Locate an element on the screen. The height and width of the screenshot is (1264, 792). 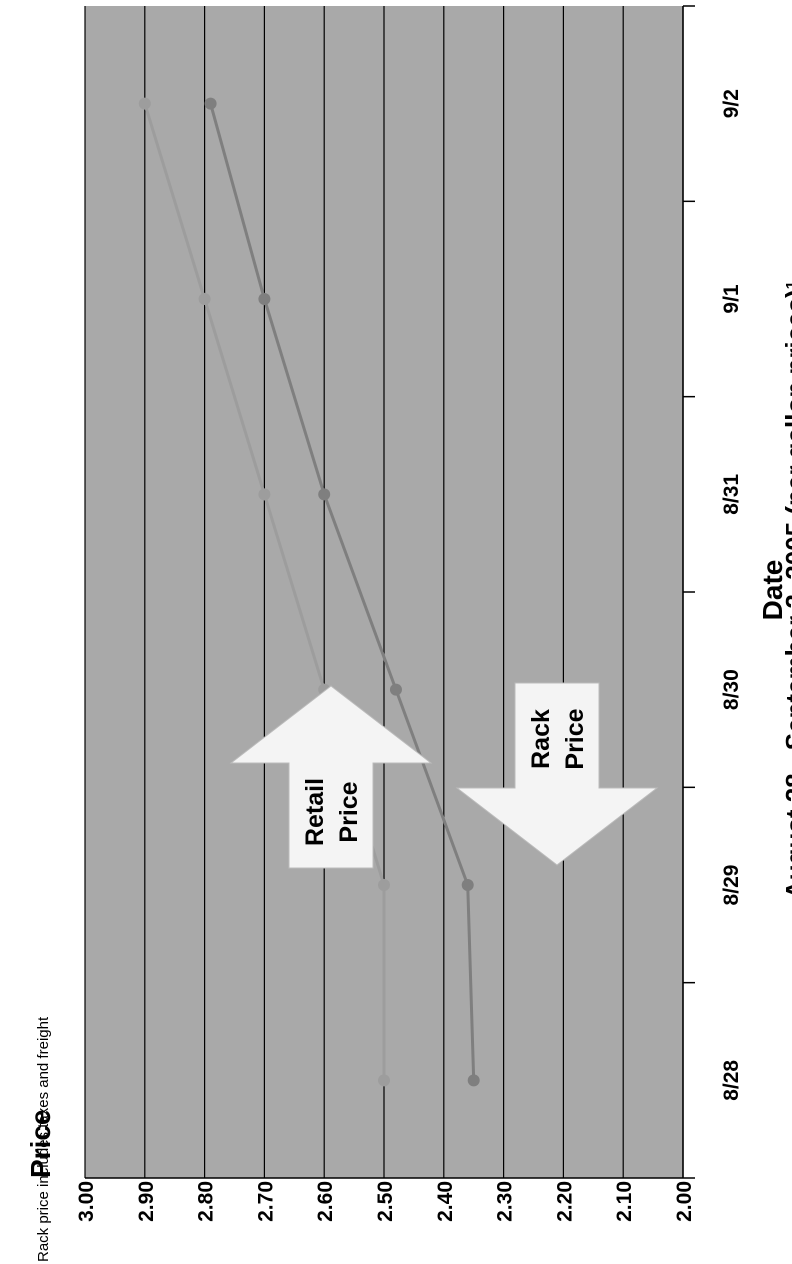
retail-callout-line-1: Retail is located at coordinates (315, 812).